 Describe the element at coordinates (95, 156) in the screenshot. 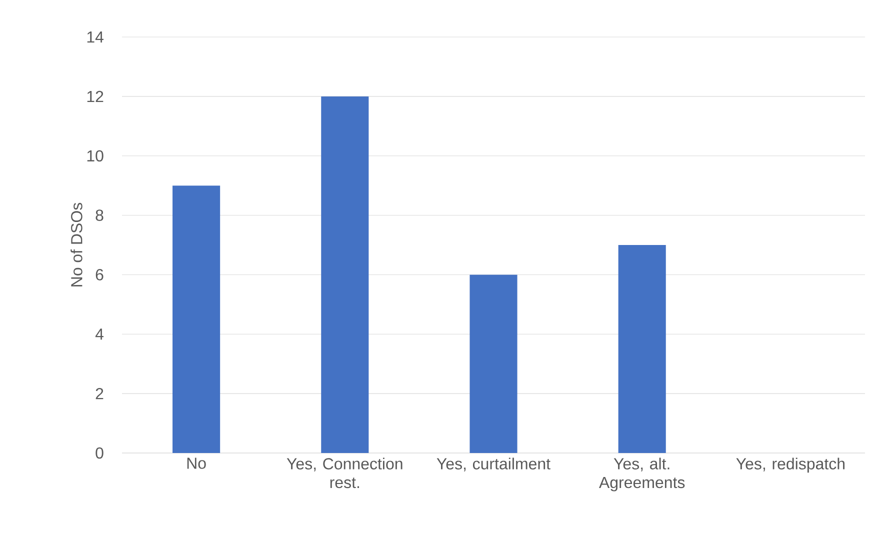

I see `y-tick-label: 10` at that location.